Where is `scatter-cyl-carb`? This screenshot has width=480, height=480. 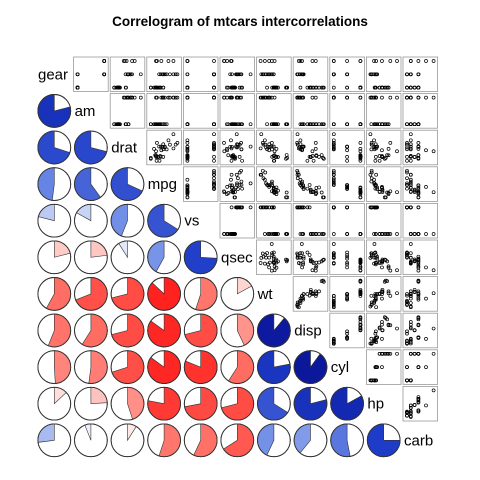
scatter-cyl-carb is located at coordinates (420, 367).